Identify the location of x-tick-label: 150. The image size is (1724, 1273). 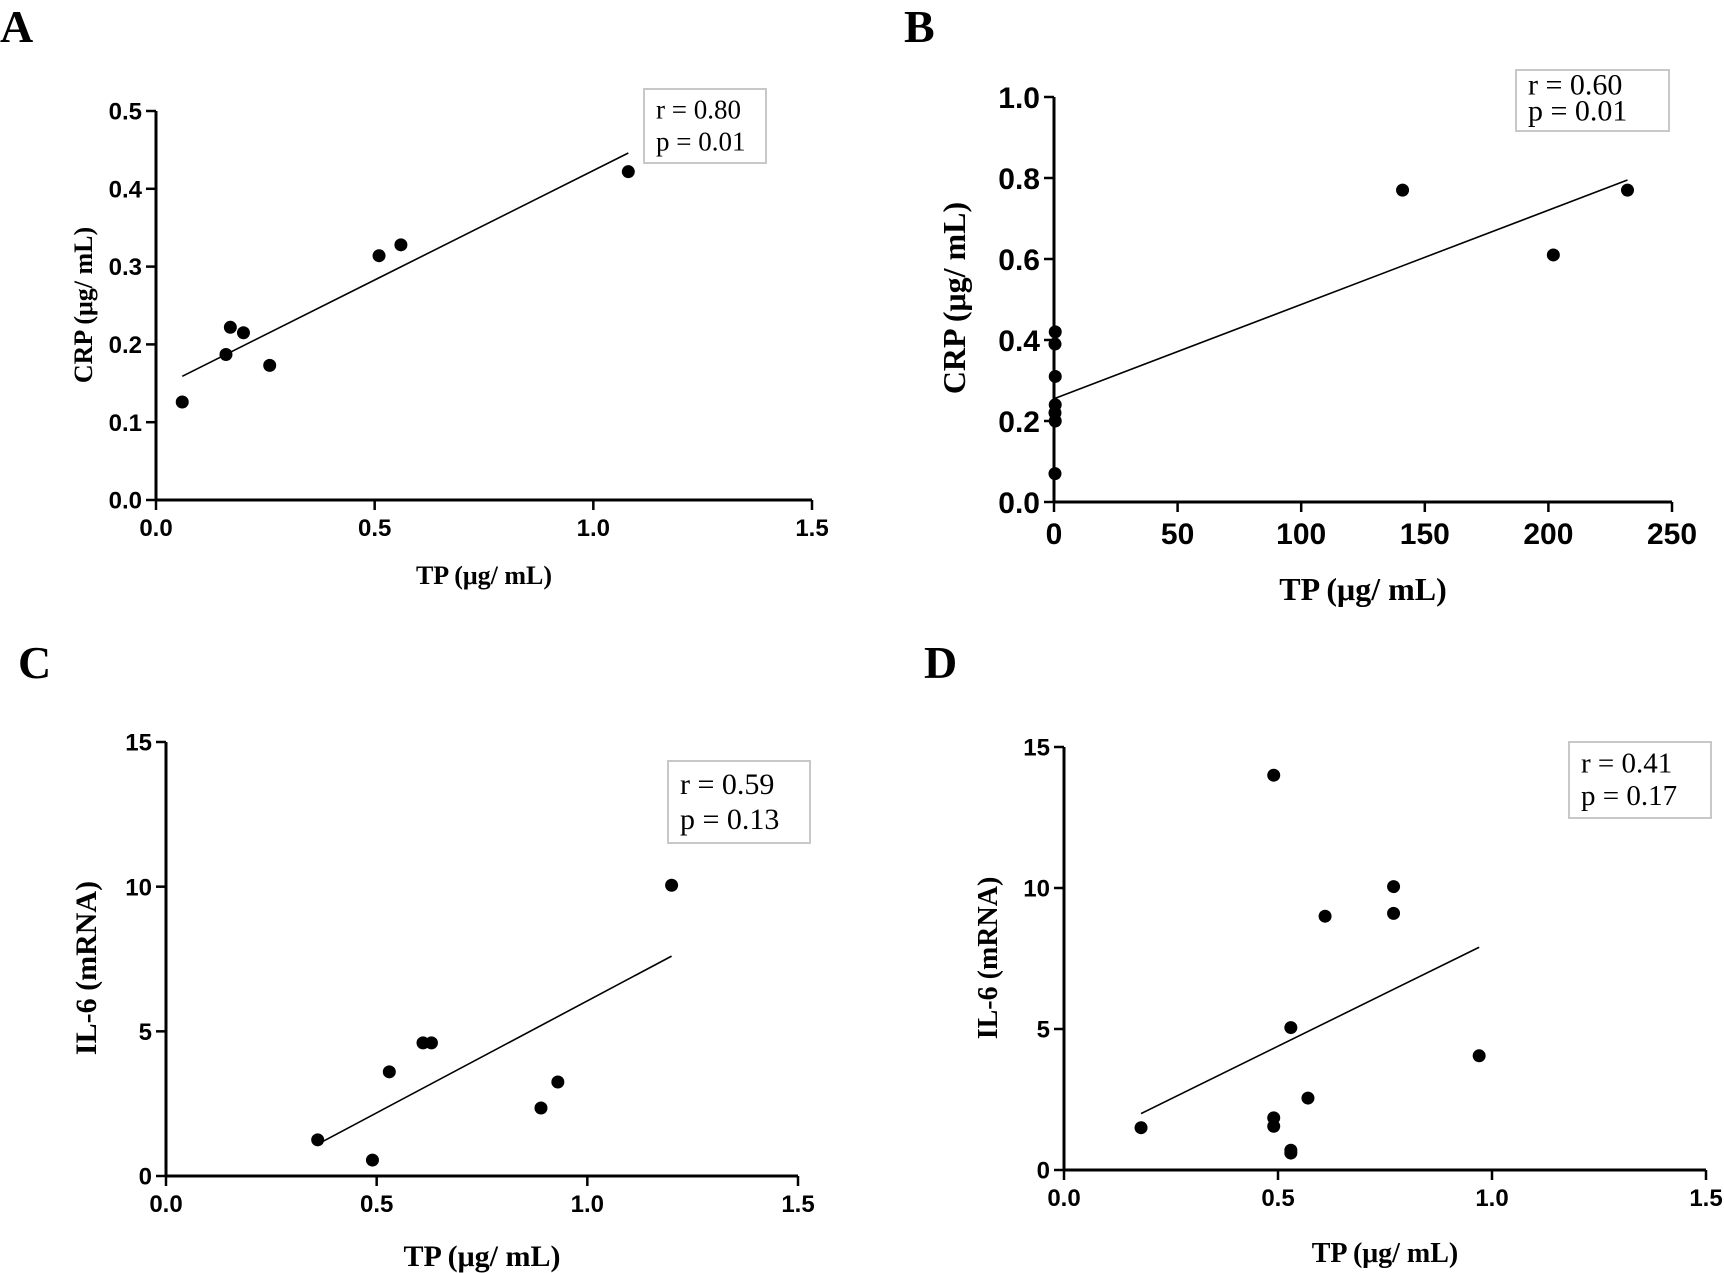
(1425, 534).